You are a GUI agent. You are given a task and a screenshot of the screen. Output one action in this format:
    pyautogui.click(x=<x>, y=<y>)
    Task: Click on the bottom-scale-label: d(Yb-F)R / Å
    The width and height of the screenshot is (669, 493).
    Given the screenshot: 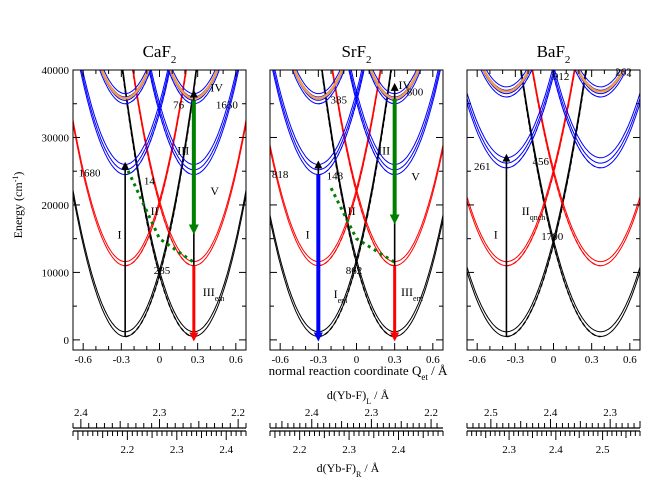 What is the action you would take?
    pyautogui.click(x=348, y=470)
    